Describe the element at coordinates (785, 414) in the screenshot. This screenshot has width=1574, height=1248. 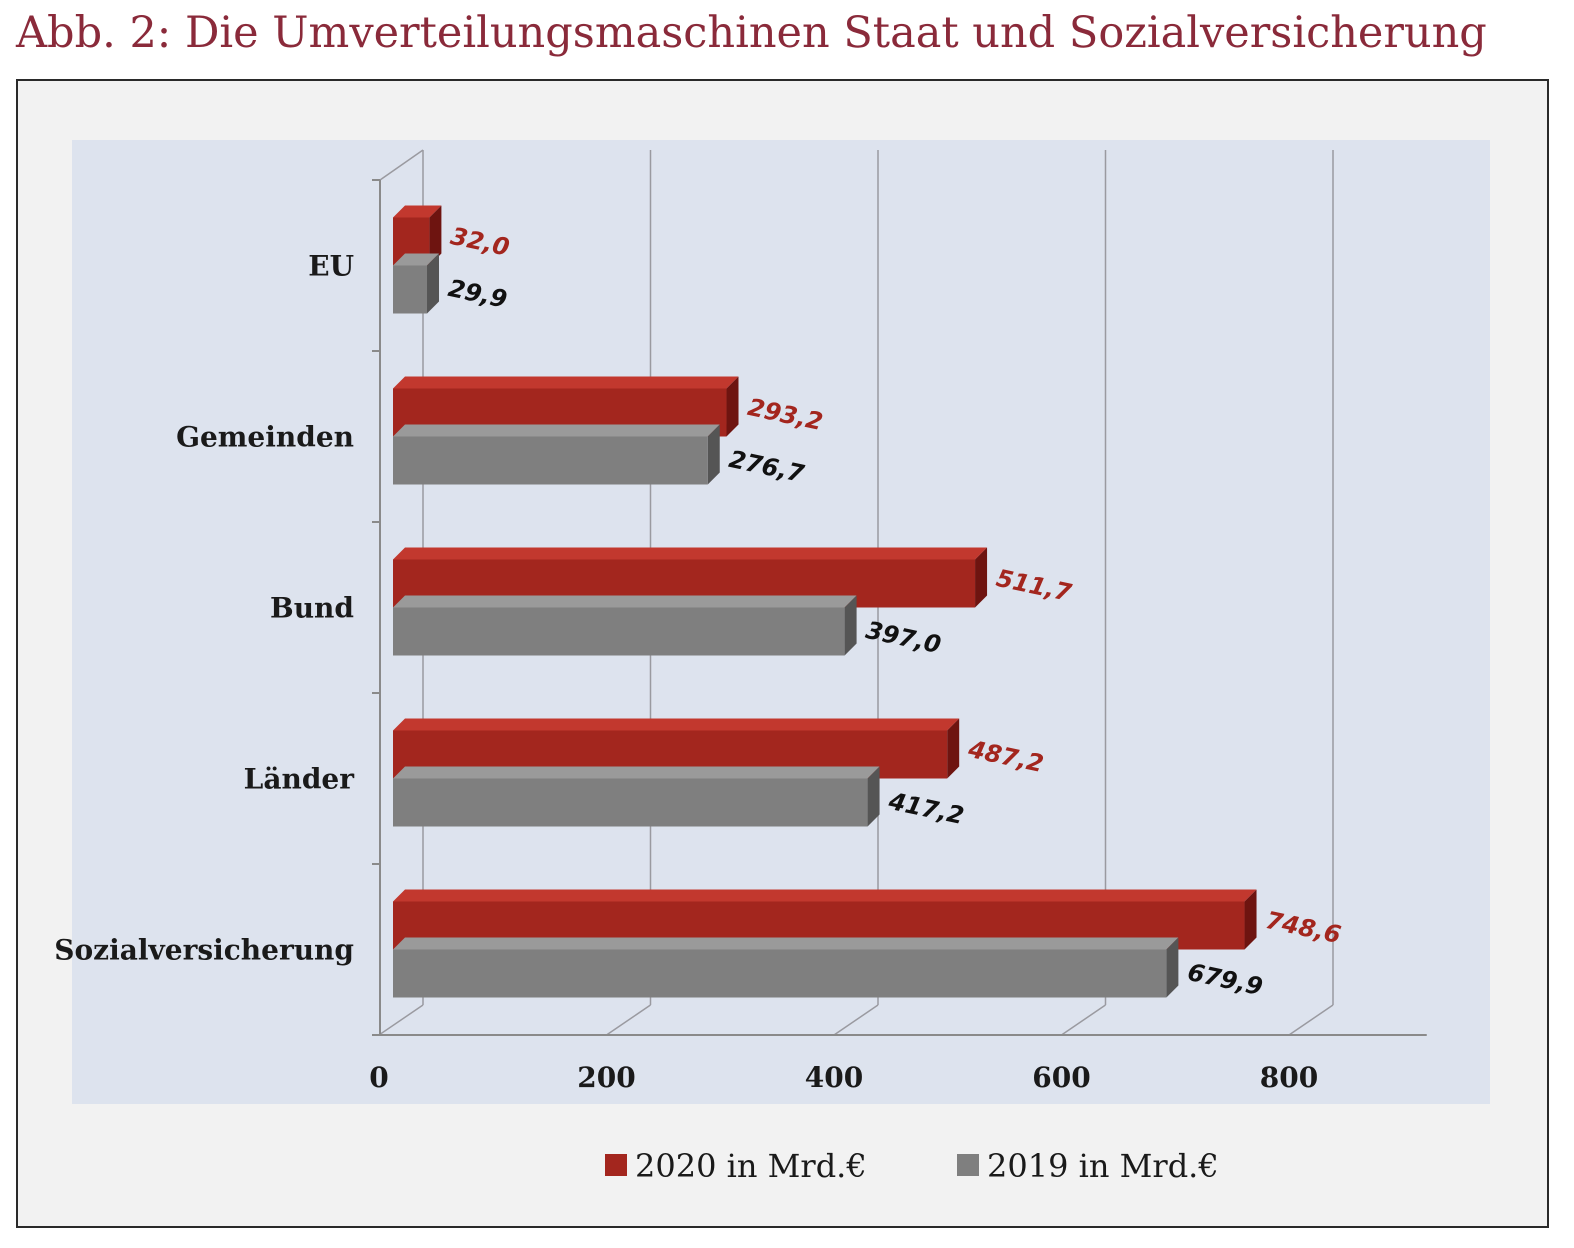
I see `value-label-2020-1: 293,2` at that location.